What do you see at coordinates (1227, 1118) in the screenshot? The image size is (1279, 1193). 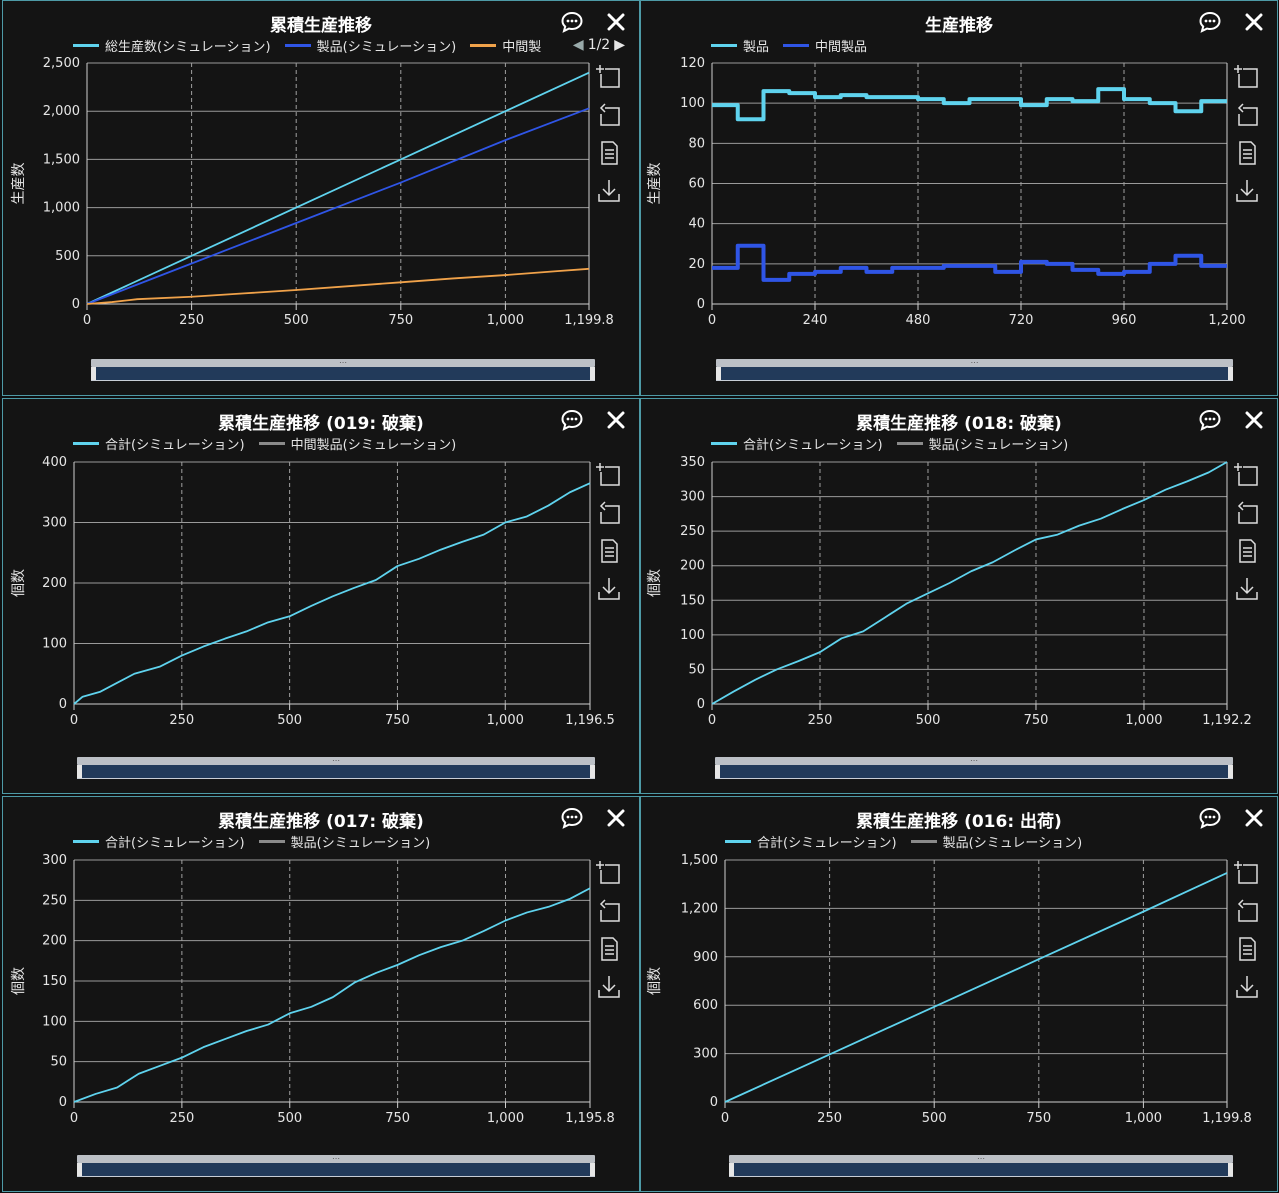 I see `x-tick-label: 1,199.8` at bounding box center [1227, 1118].